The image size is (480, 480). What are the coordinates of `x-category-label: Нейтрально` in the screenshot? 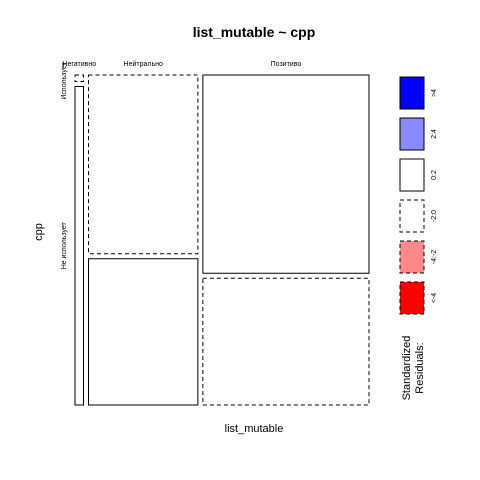 It's located at (143, 64).